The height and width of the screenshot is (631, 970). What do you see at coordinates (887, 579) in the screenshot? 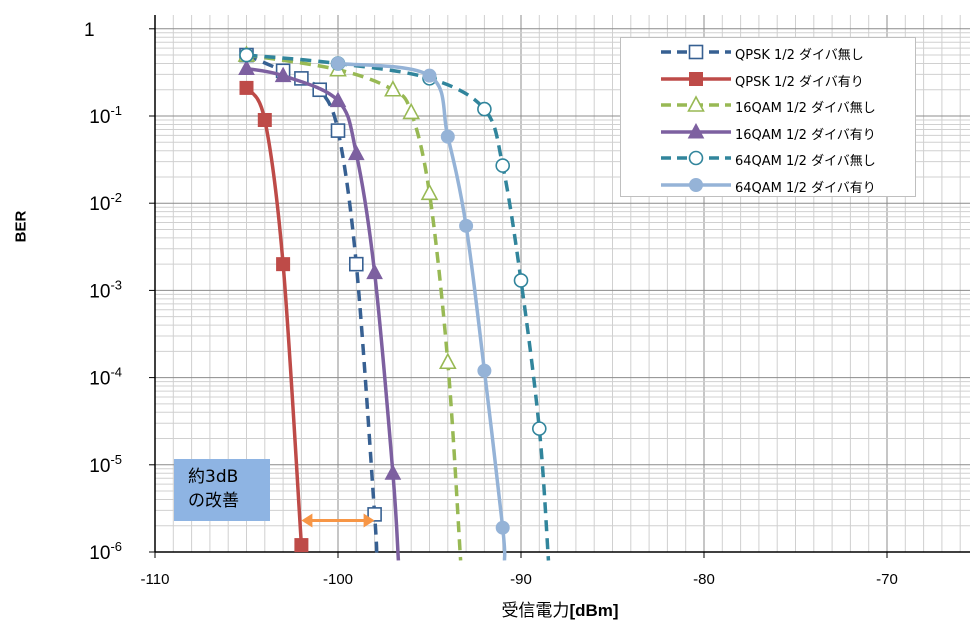
I see `x-tick-label: -70` at bounding box center [887, 579].